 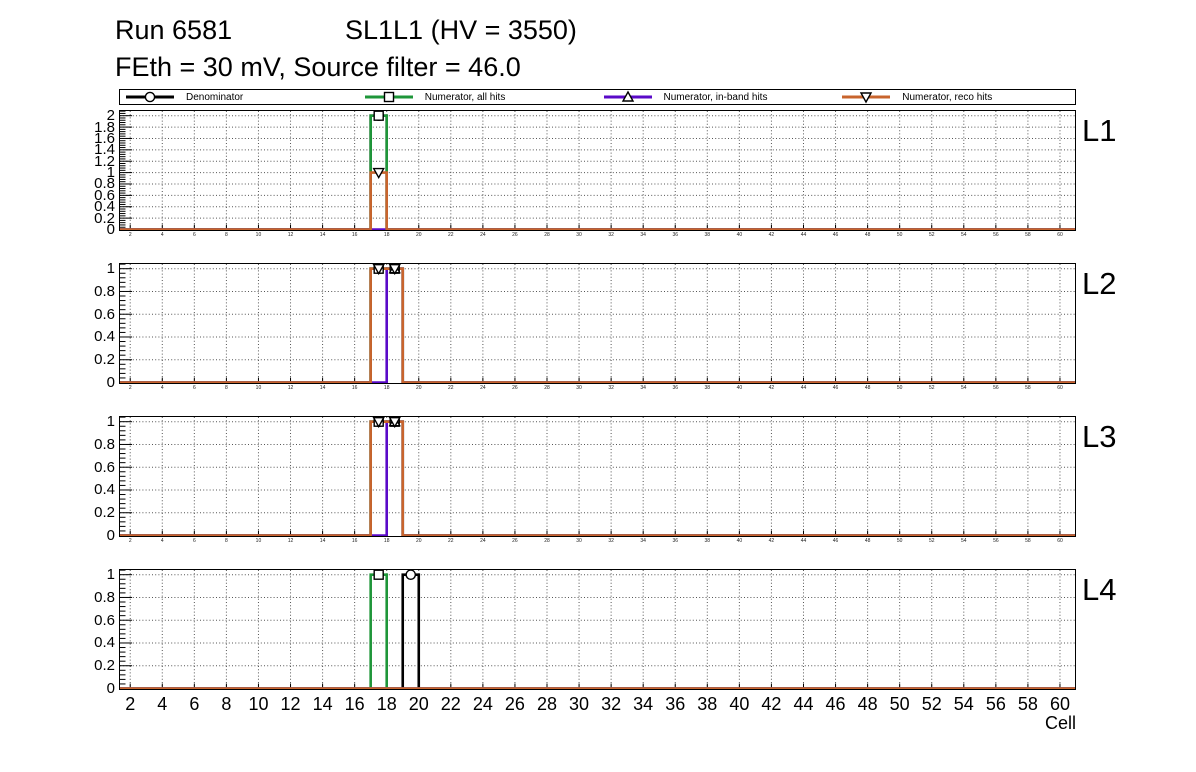 What do you see at coordinates (707, 704) in the screenshot?
I see `x-tick-label: 38` at bounding box center [707, 704].